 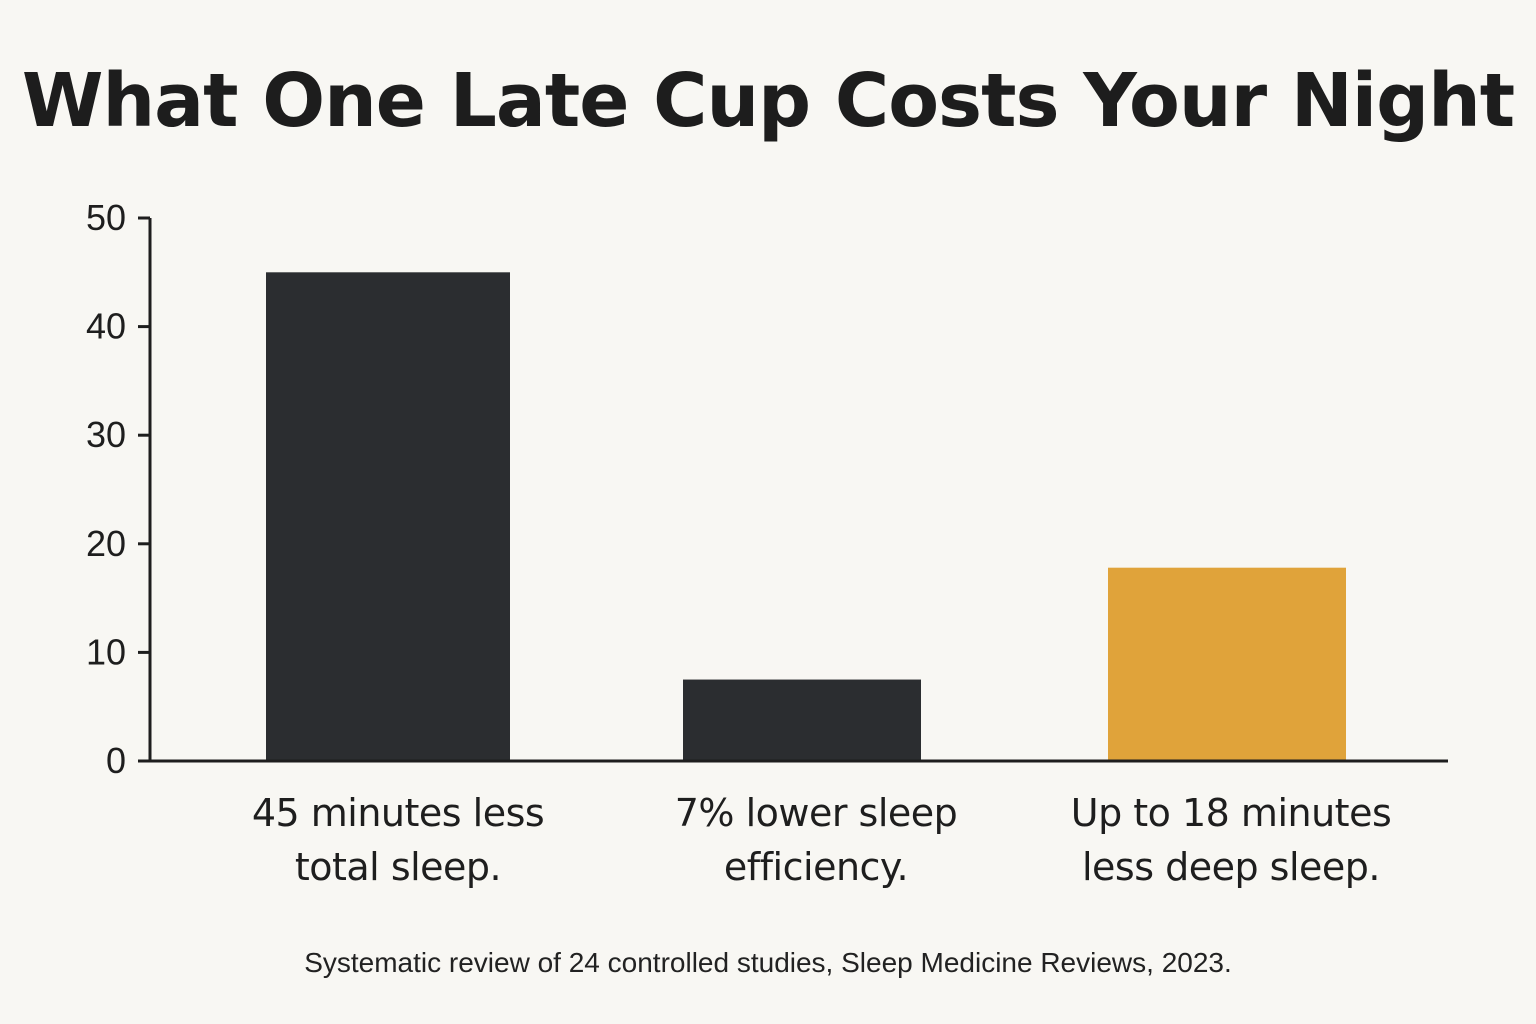 What do you see at coordinates (118, 489) in the screenshot?
I see `y-ticks-group: 0 10 20 30 40 50` at bounding box center [118, 489].